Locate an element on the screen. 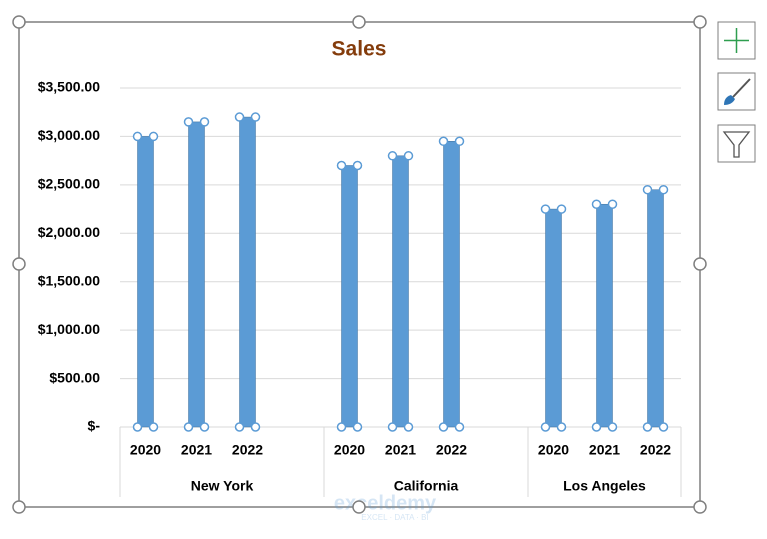 The image size is (767, 539). chart-buttons is located at coordinates (736, 92).